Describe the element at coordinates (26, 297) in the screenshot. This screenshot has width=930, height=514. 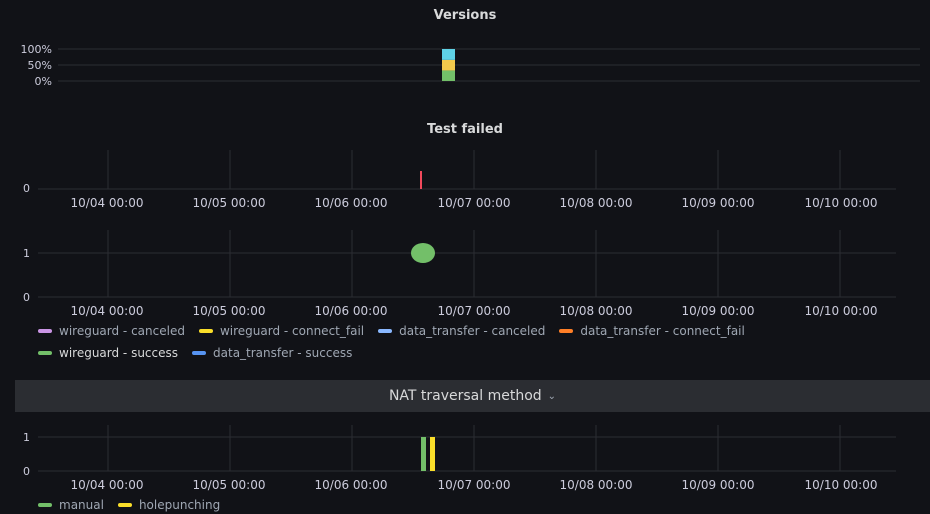
I see `results-y-tick-label: 0` at that location.